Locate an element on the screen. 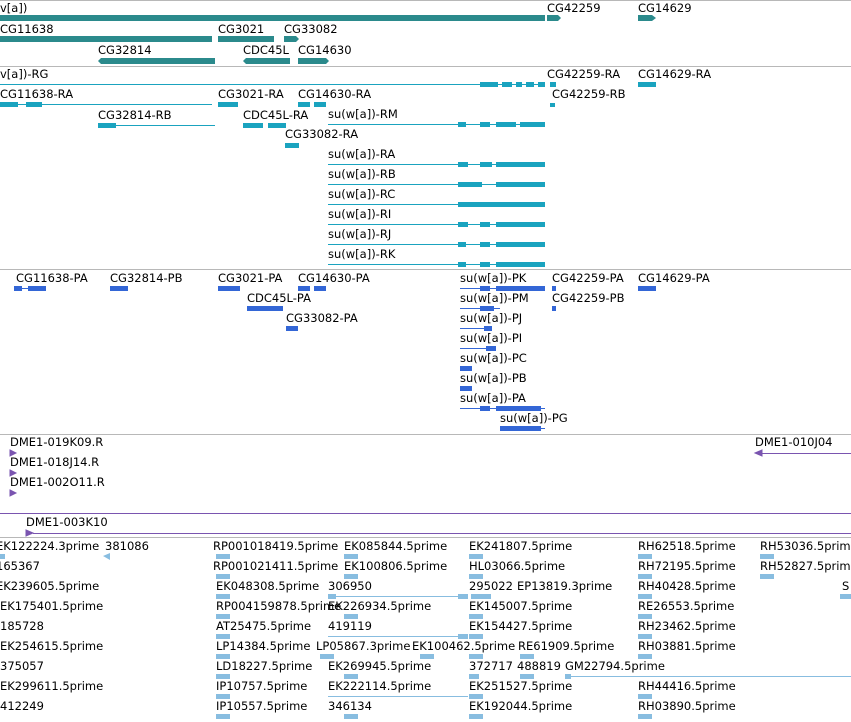 This screenshot has height=722, width=851. protein-label: CG3021-PA is located at coordinates (250, 278).